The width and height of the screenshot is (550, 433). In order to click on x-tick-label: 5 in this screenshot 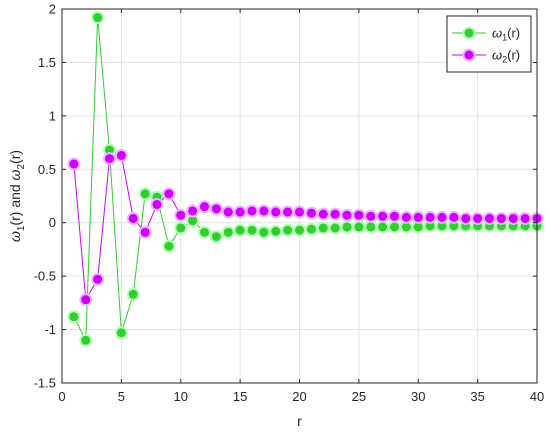, I will do `click(121, 396)`.